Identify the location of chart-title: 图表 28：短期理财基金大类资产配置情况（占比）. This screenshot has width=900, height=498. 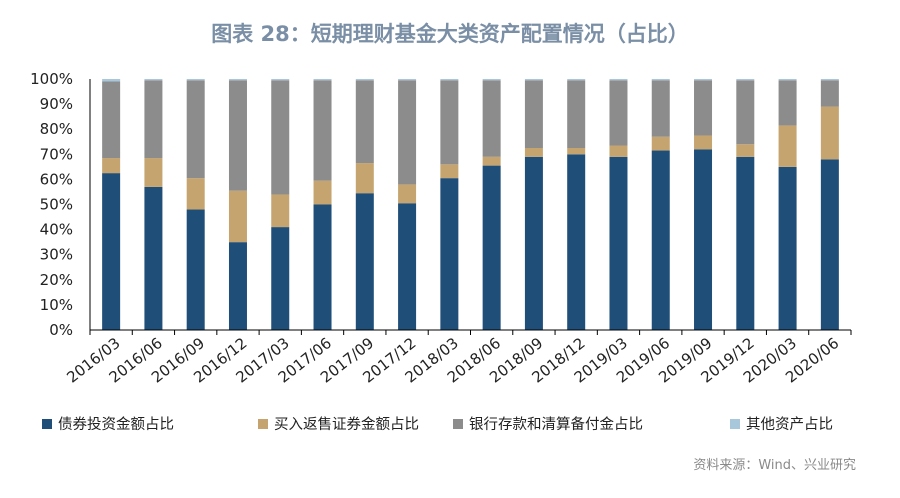
(450, 34).